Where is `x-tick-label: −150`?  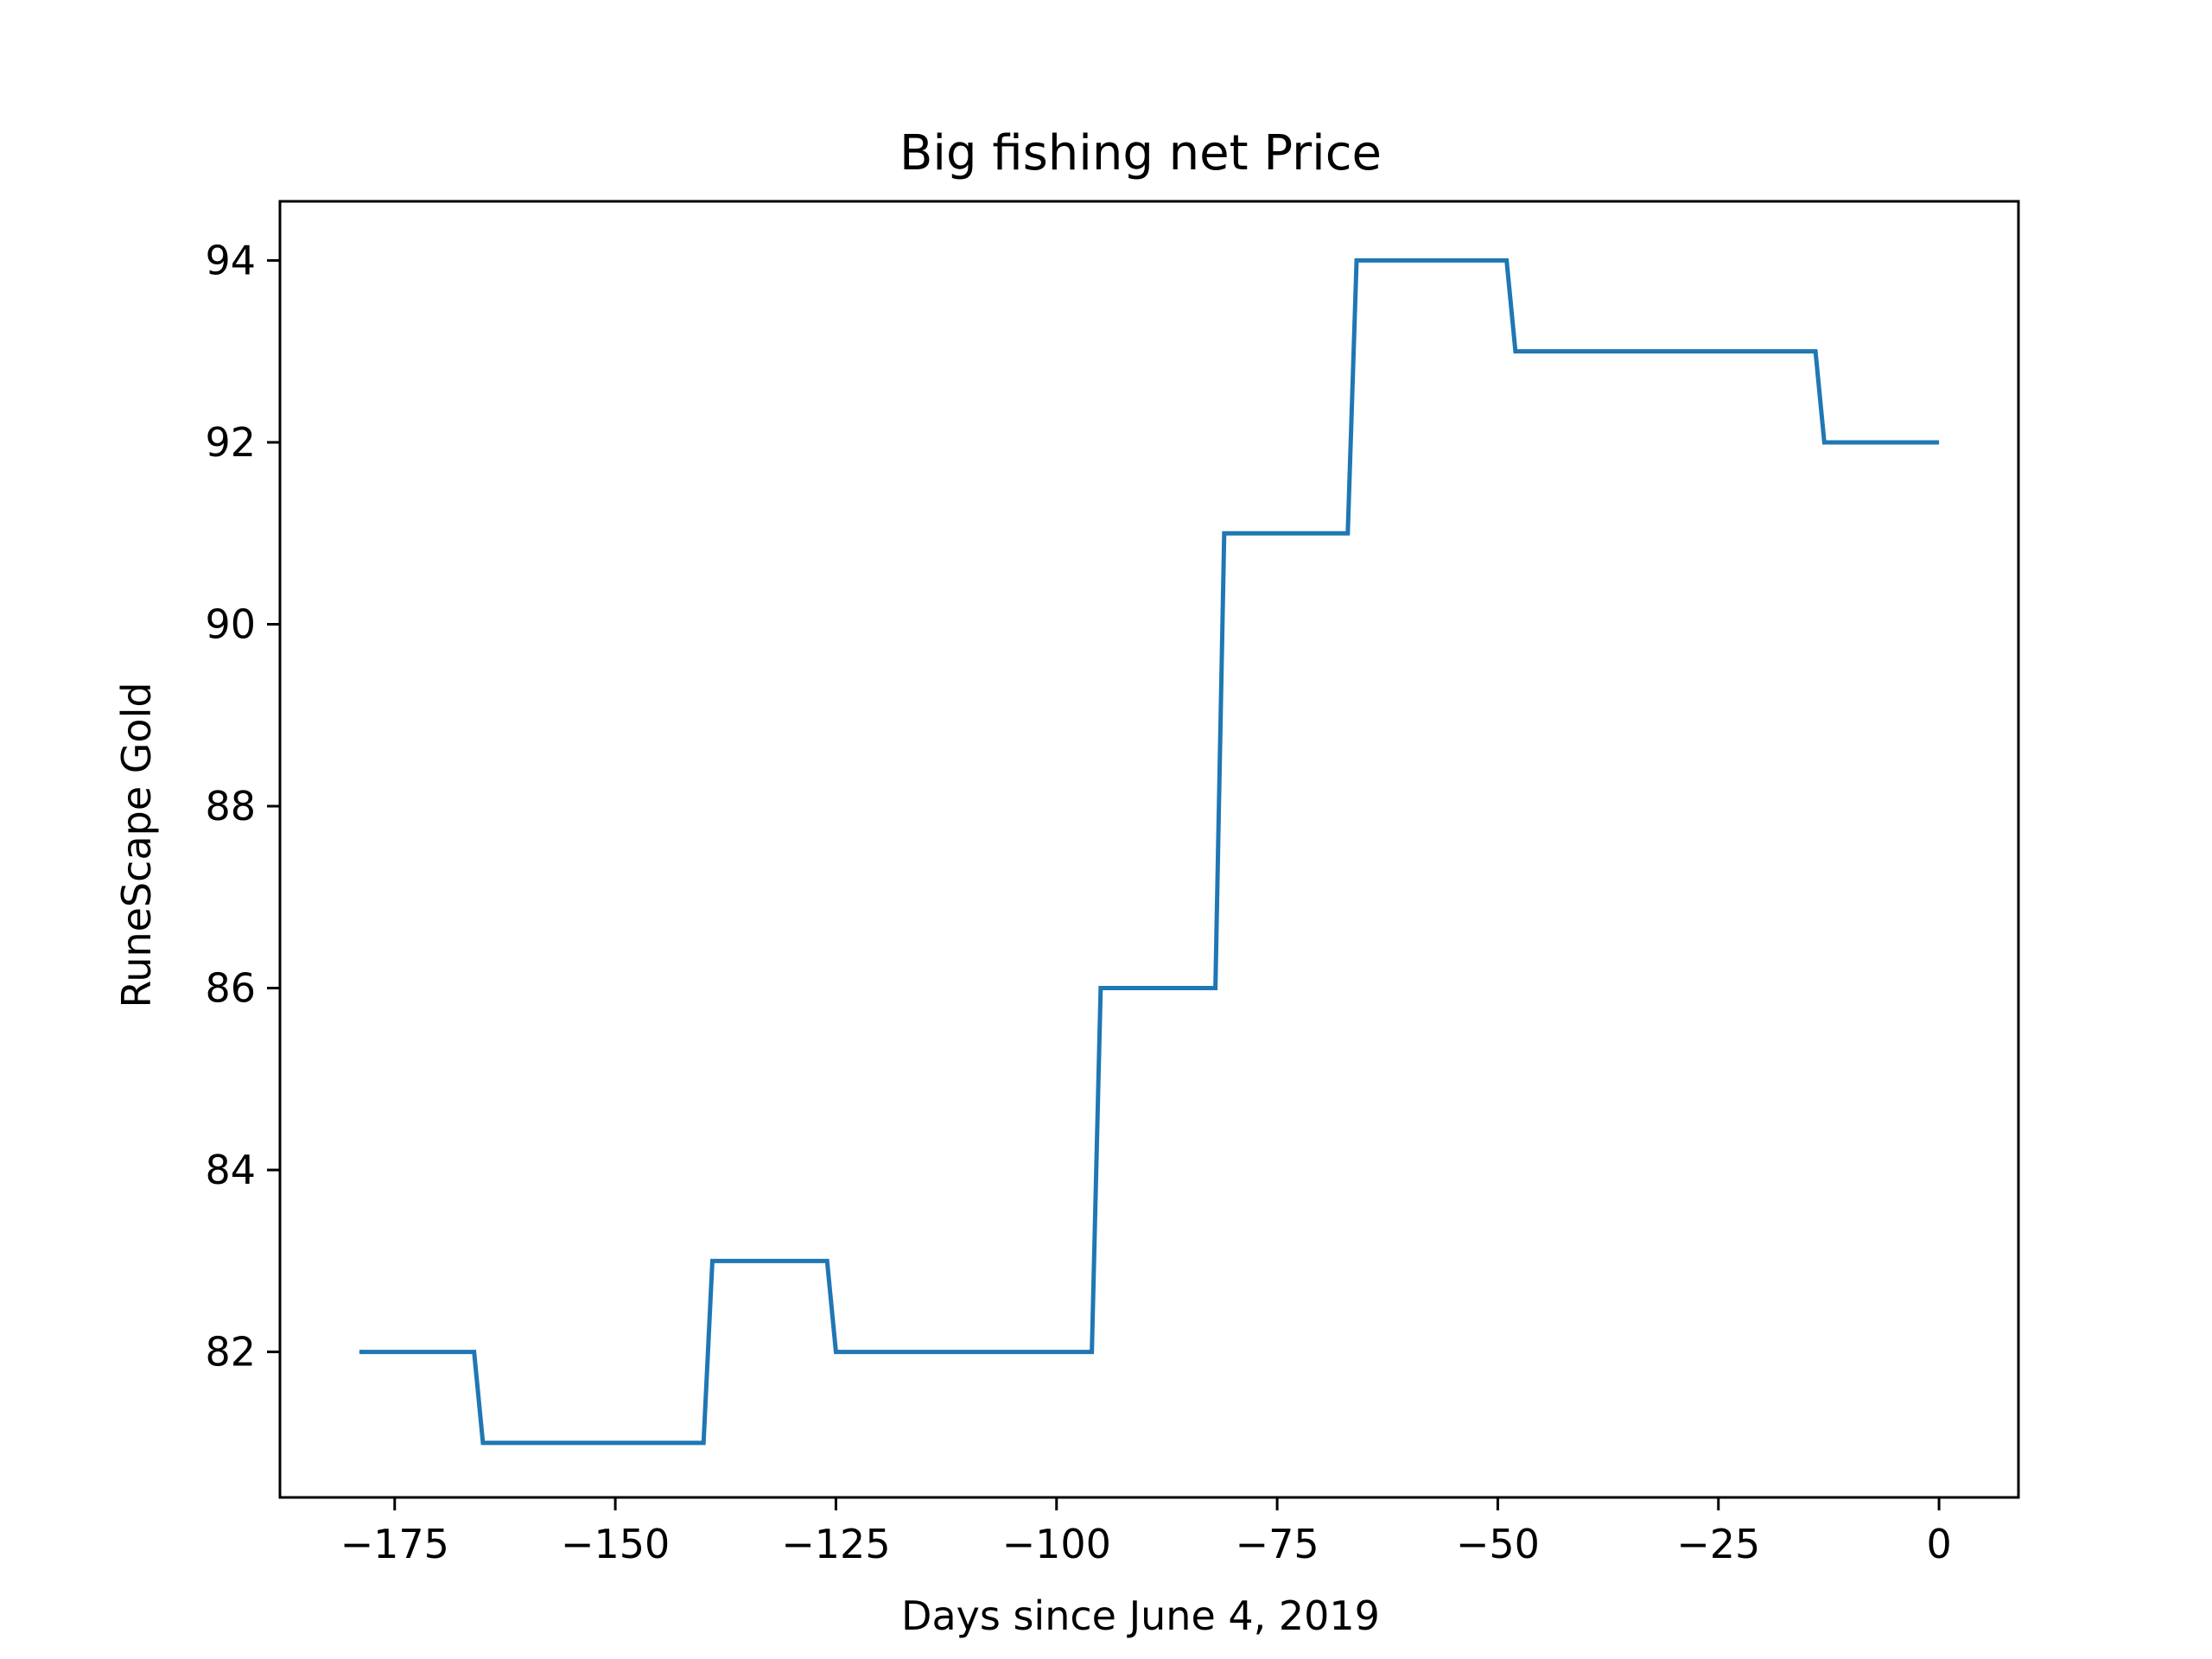
x-tick-label: −150 is located at coordinates (615, 1544).